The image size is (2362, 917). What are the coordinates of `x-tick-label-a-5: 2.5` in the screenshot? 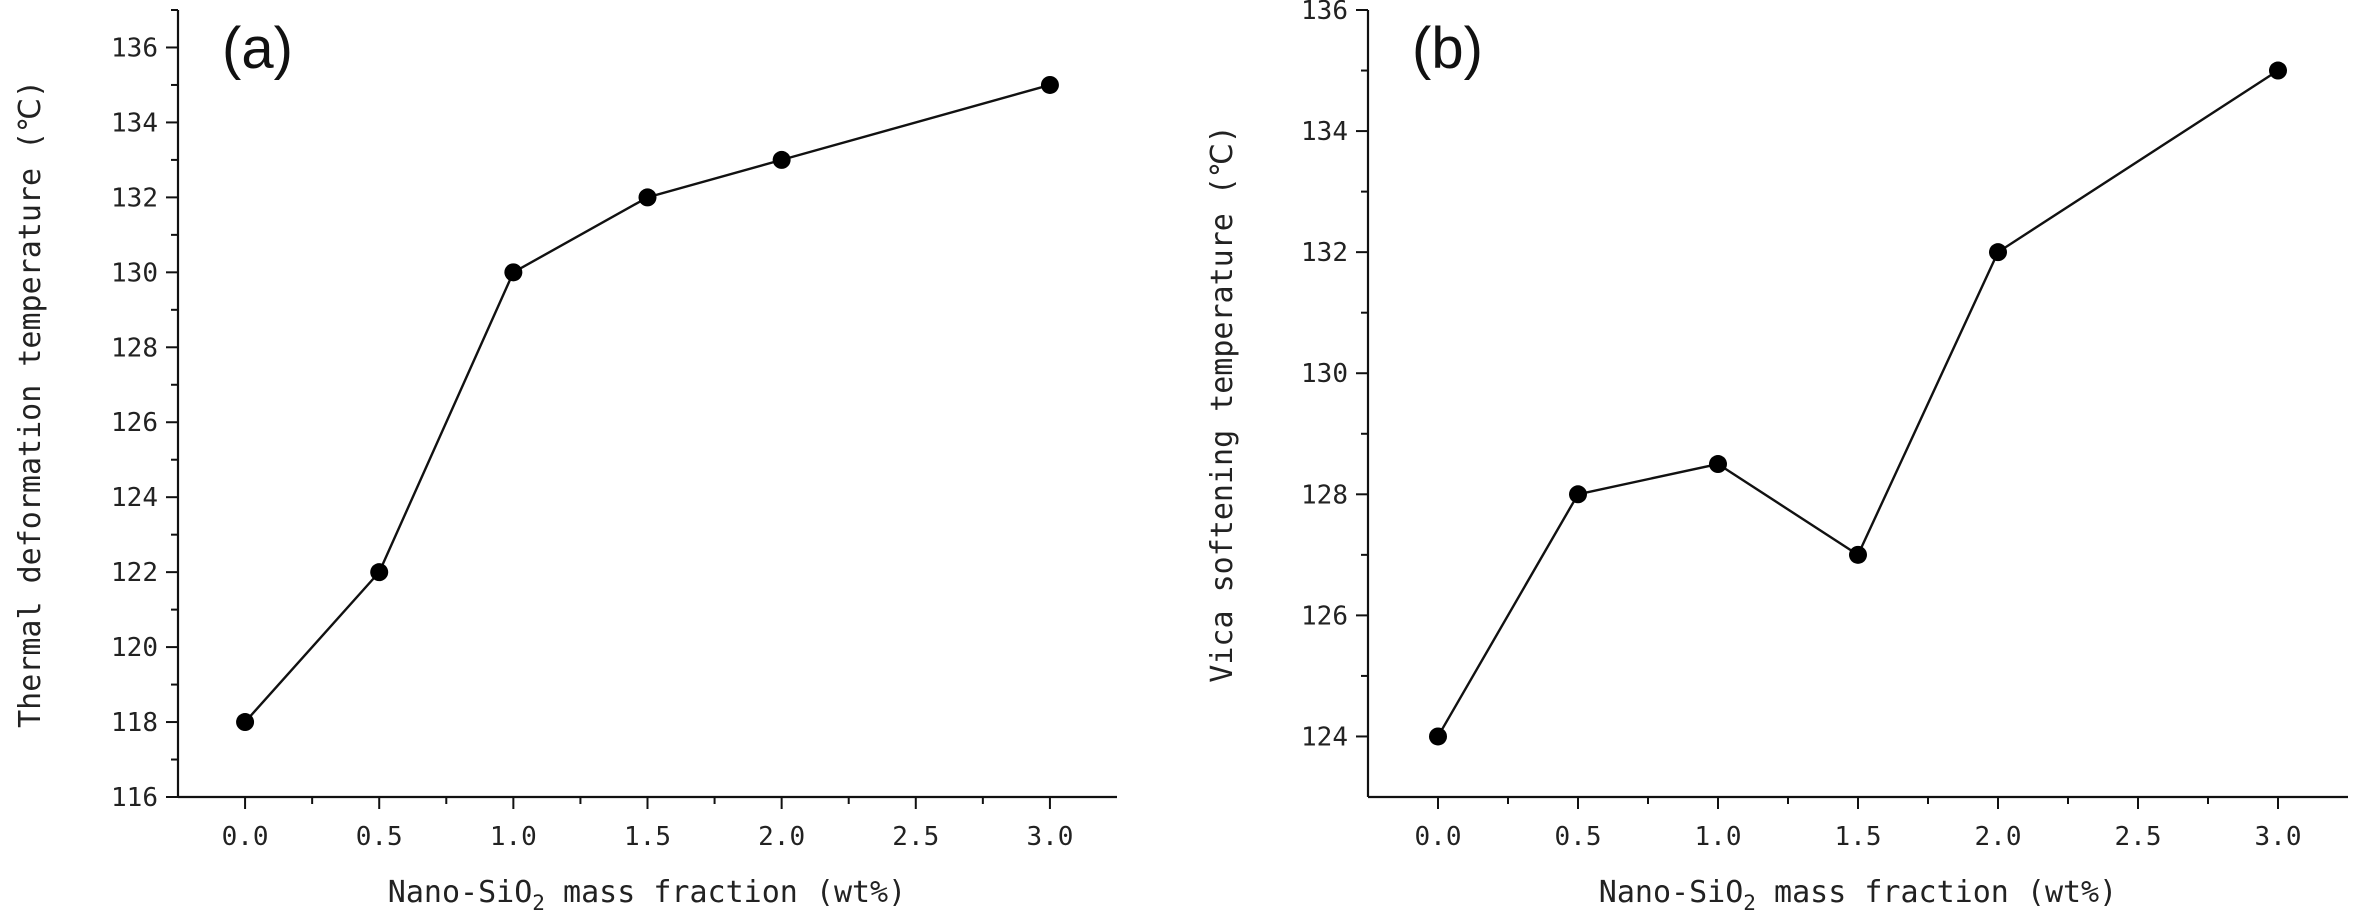 It's located at (915, 837).